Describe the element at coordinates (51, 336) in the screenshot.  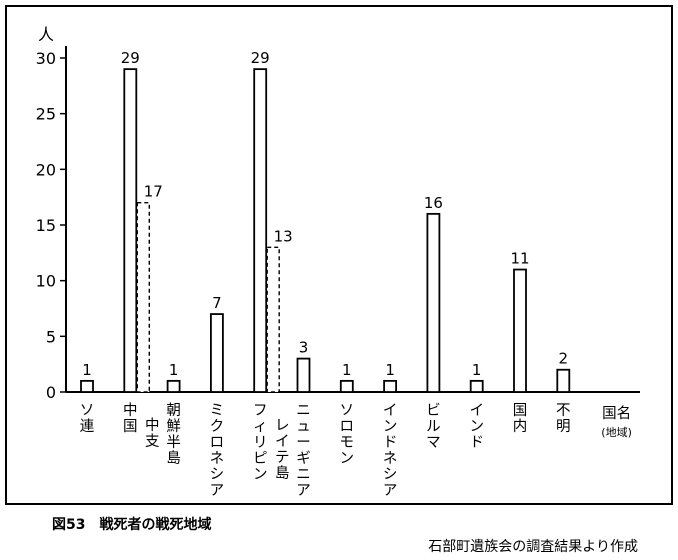
I see `y-tick-label: 5` at that location.